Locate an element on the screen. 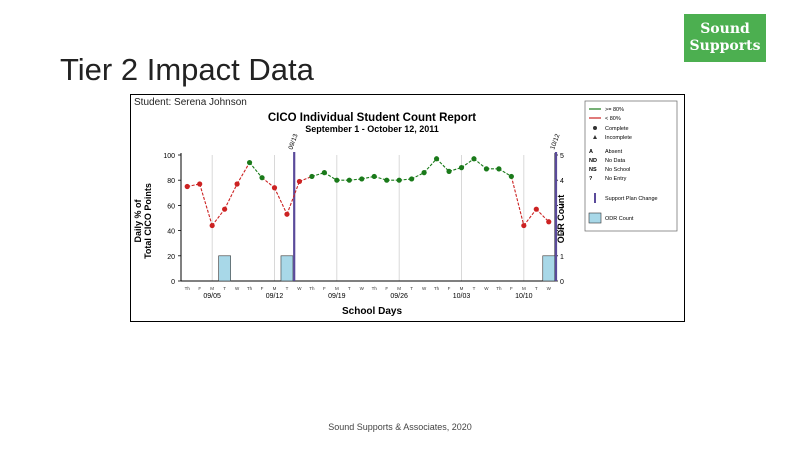 Image resolution: width=800 pixels, height=450 pixels. y-axis-label-line1: Daily % of is located at coordinates (138, 220).